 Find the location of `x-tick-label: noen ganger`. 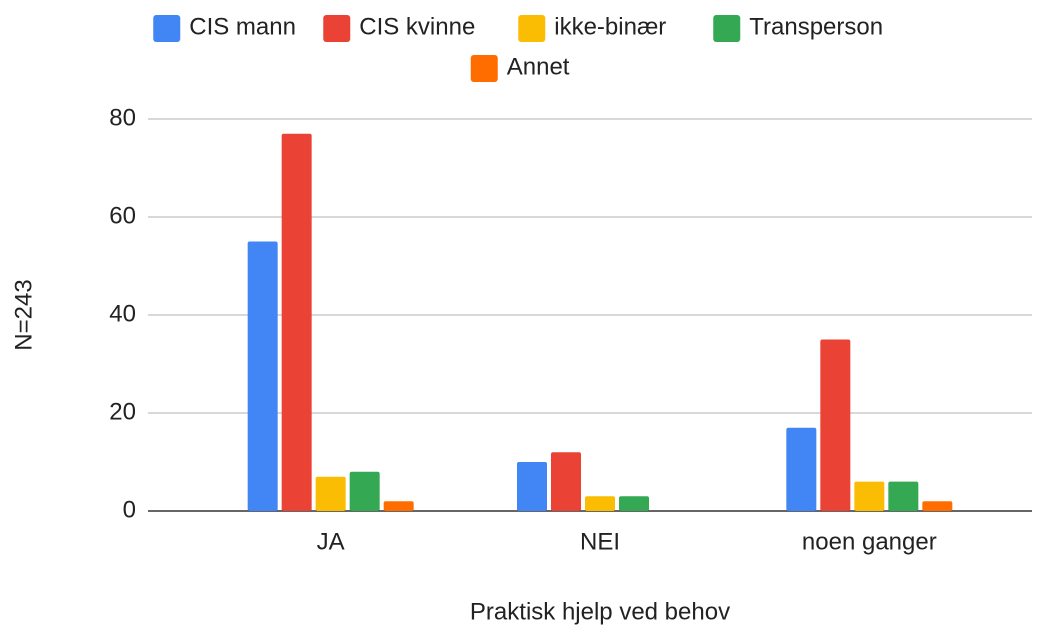

x-tick-label: noen ganger is located at coordinates (869, 541).